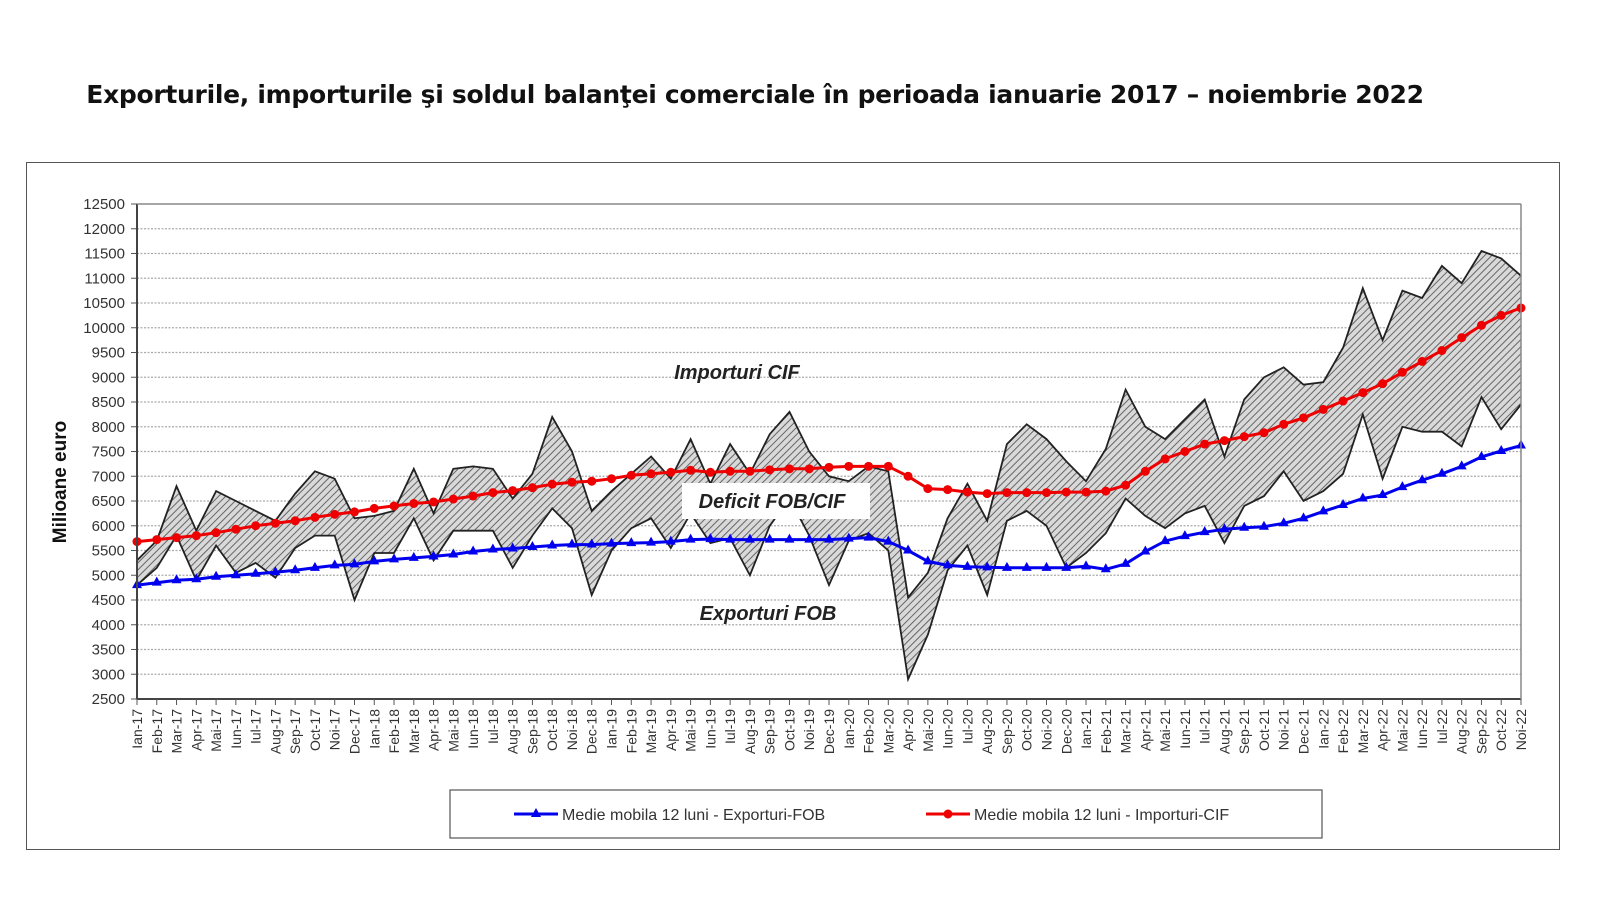  What do you see at coordinates (108, 476) in the screenshot?
I see `y-tick-label: 7000` at bounding box center [108, 476].